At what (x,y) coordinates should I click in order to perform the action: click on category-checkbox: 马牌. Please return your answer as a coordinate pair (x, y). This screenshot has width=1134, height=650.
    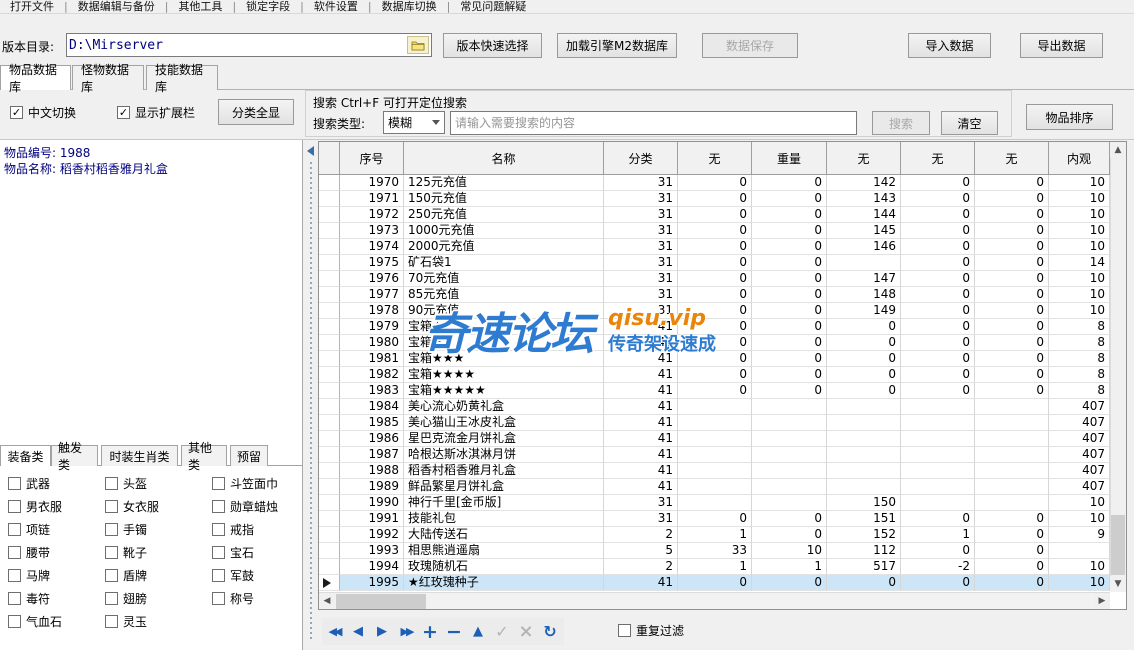
    Looking at the image, I should click on (56, 575).